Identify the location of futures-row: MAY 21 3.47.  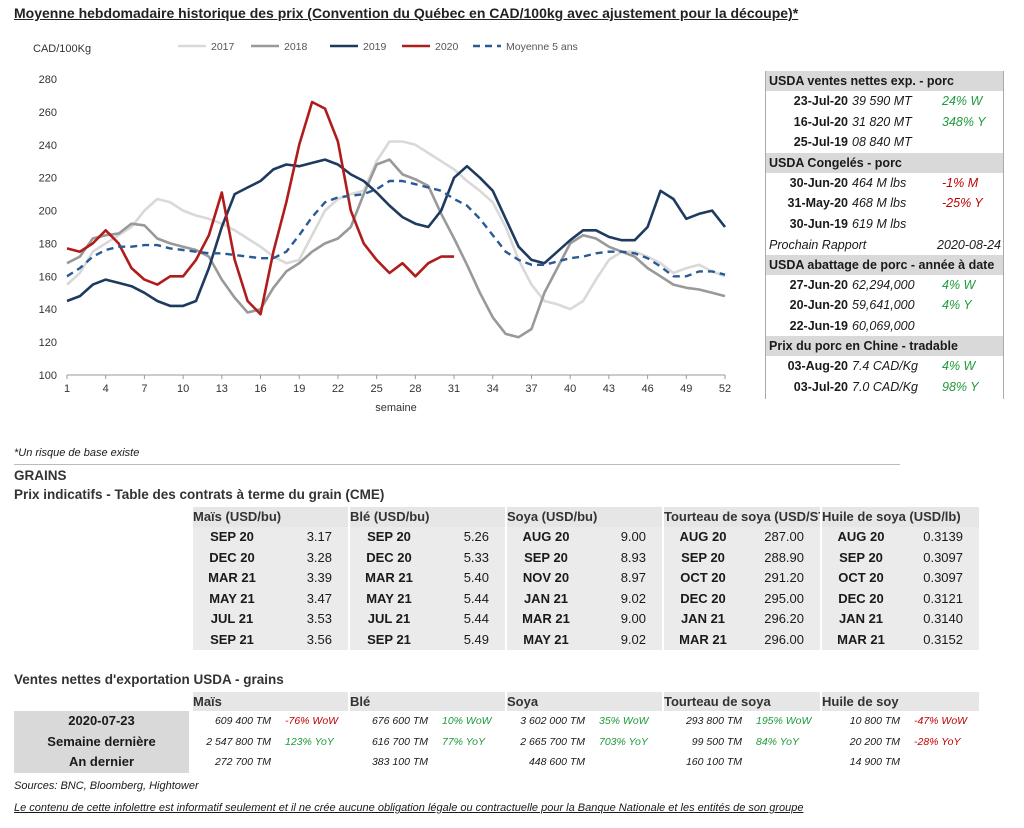
(270, 599).